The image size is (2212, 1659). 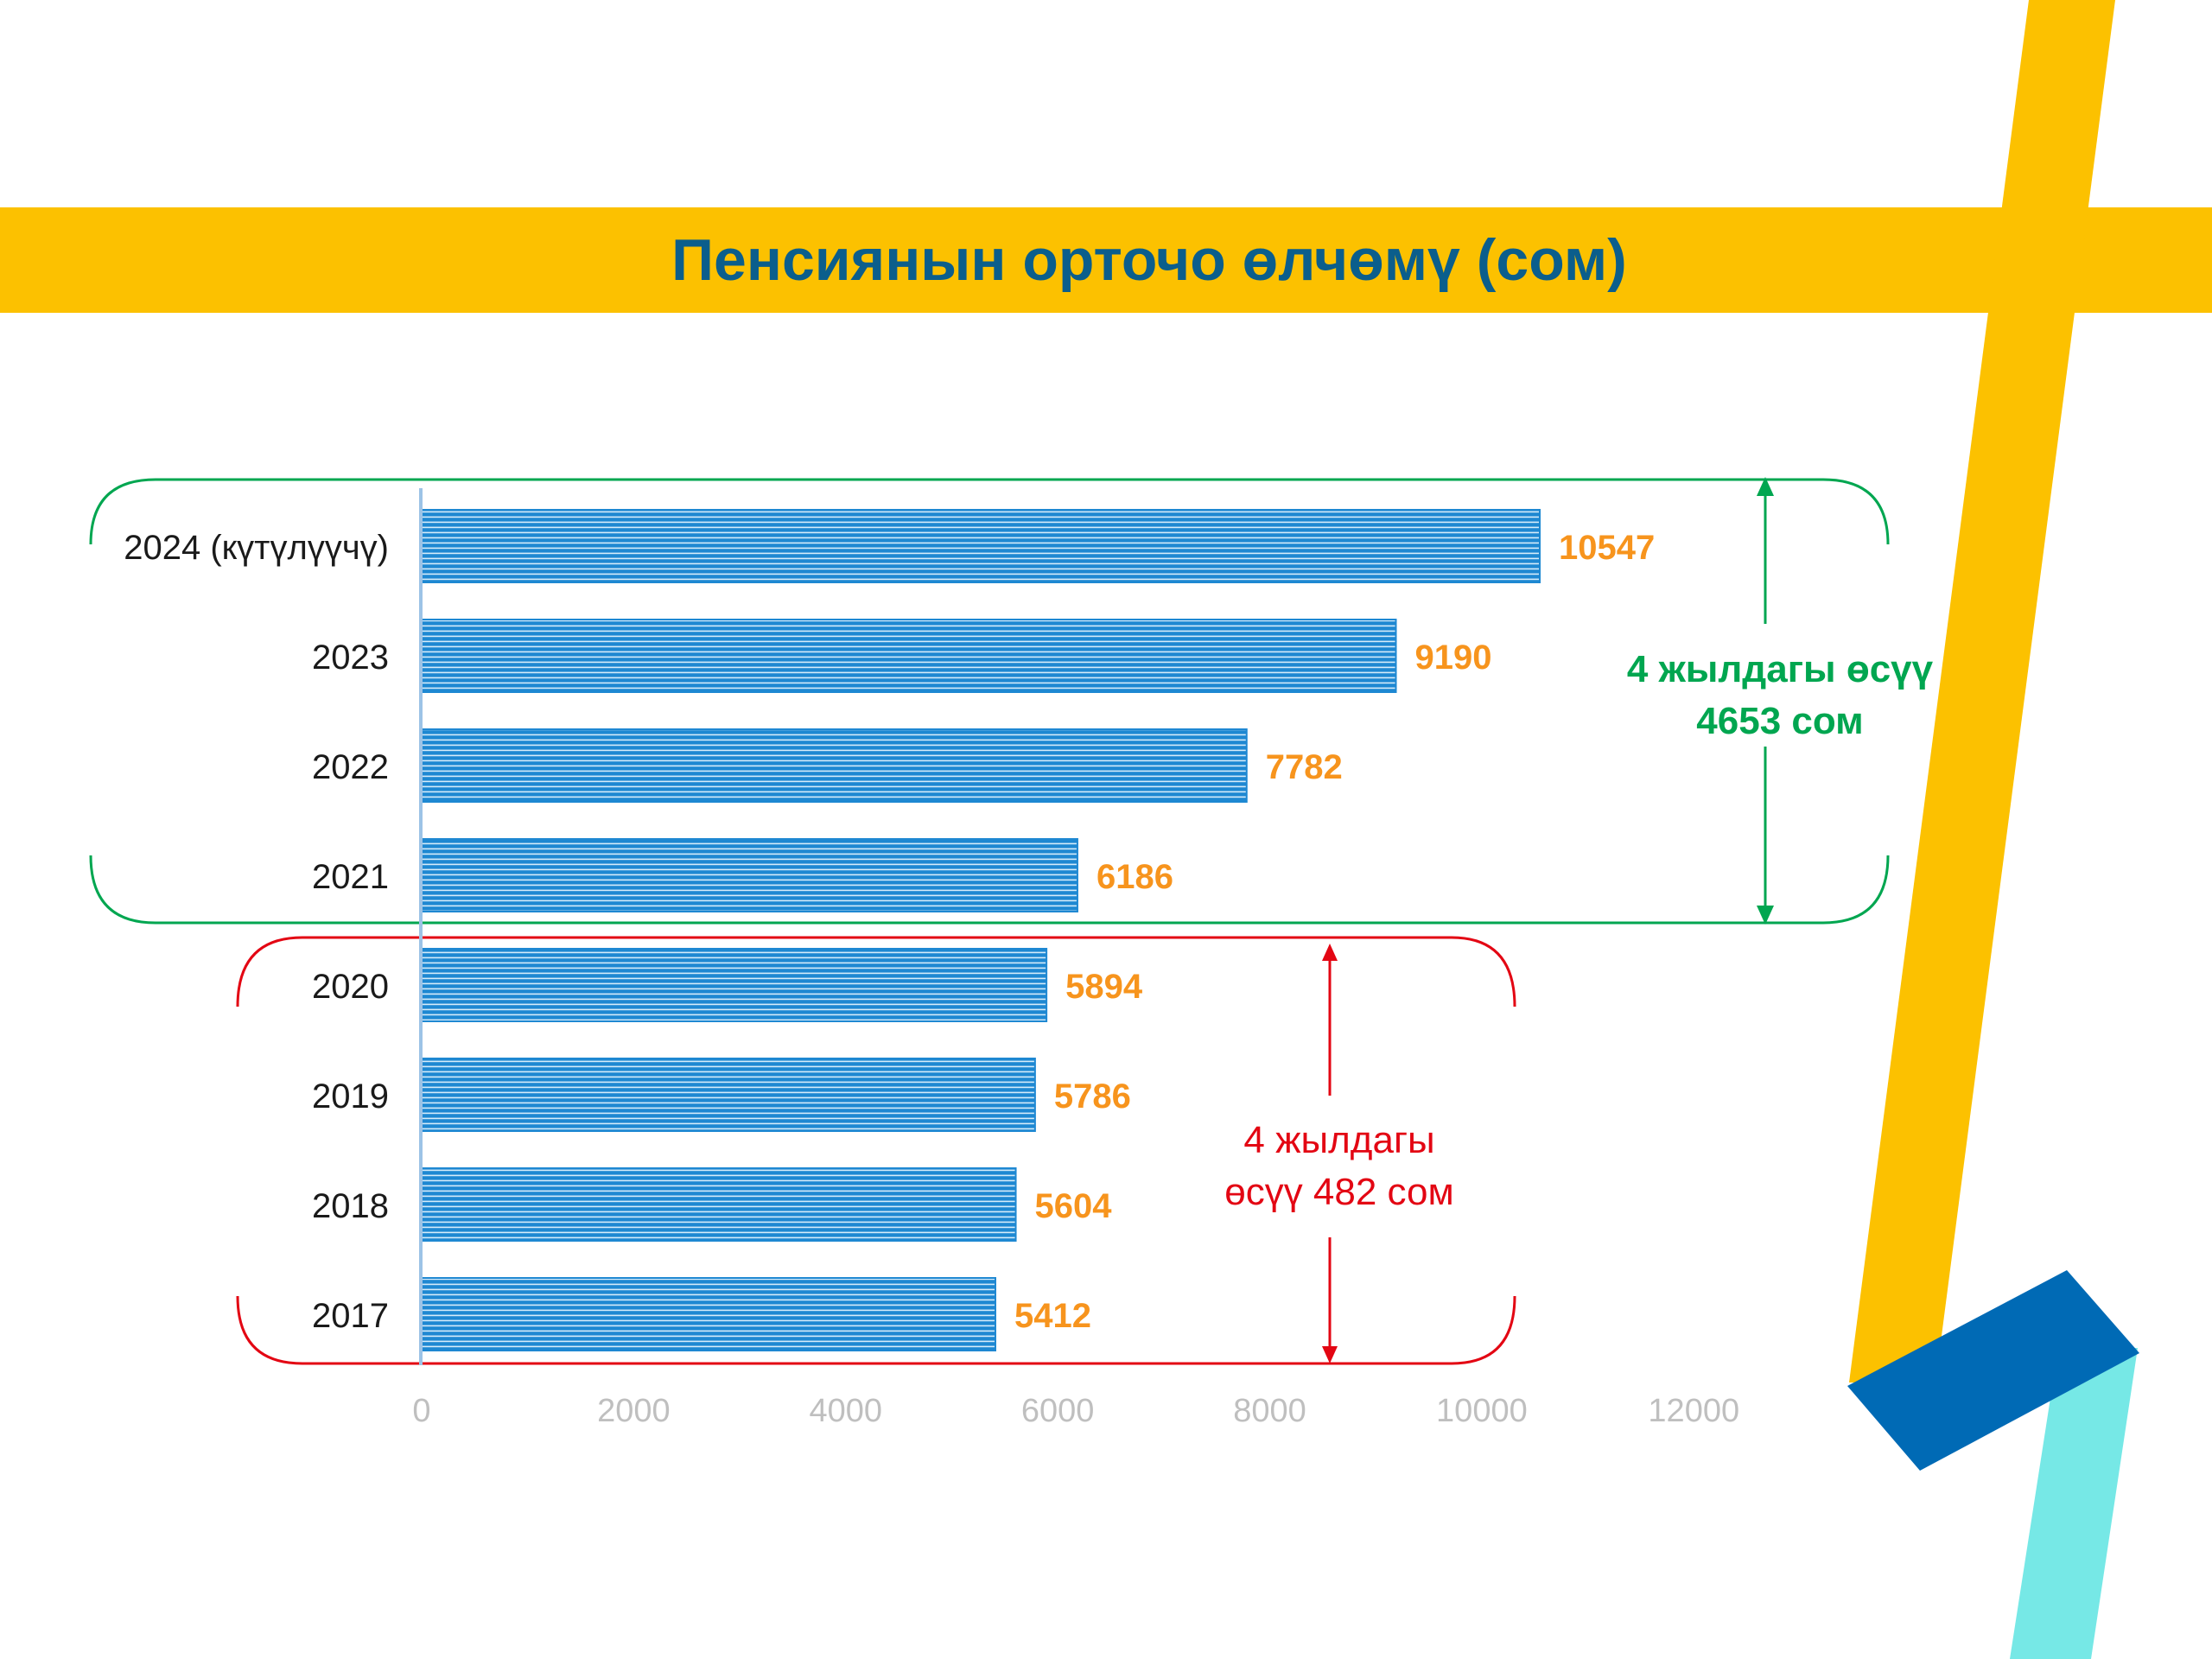 I want to click on deco-blue-block, so click(x=1993, y=1370).